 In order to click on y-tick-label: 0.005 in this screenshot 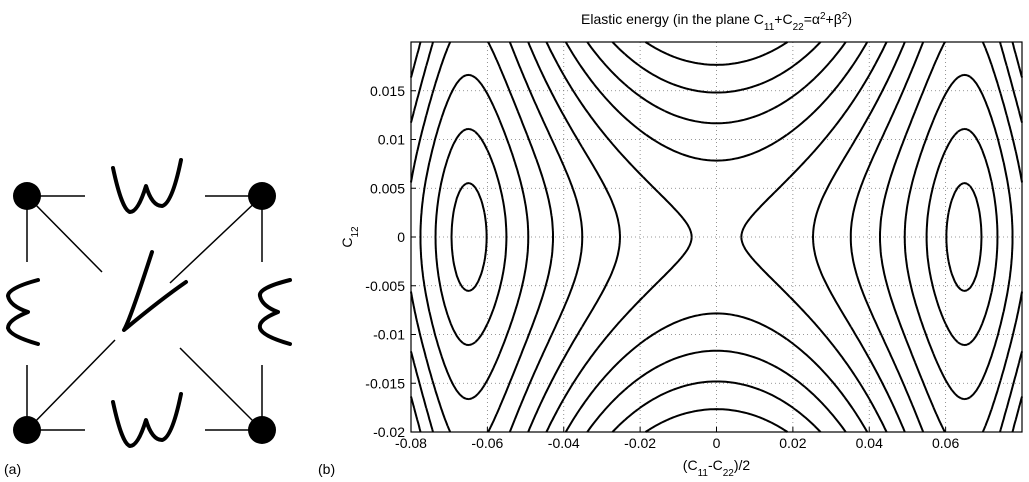, I will do `click(387, 188)`.